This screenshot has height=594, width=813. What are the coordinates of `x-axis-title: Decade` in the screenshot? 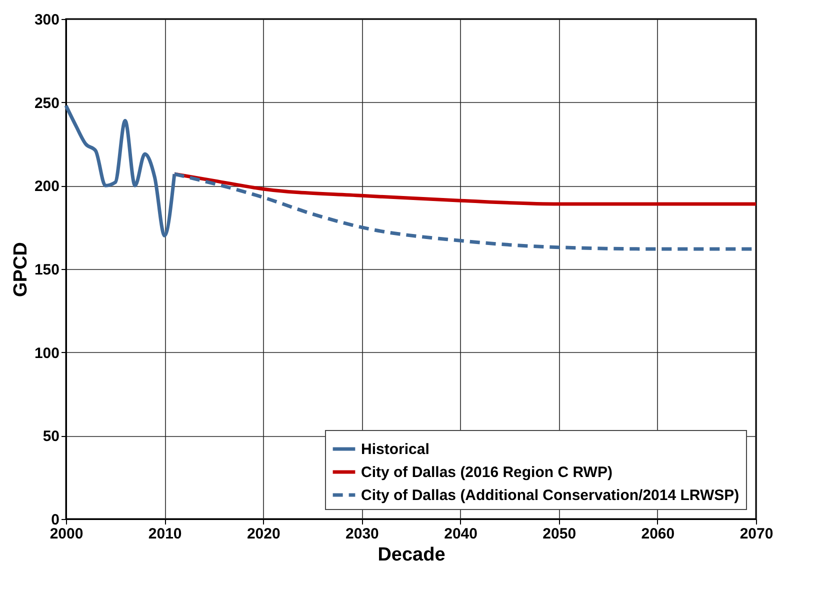 It's located at (412, 555).